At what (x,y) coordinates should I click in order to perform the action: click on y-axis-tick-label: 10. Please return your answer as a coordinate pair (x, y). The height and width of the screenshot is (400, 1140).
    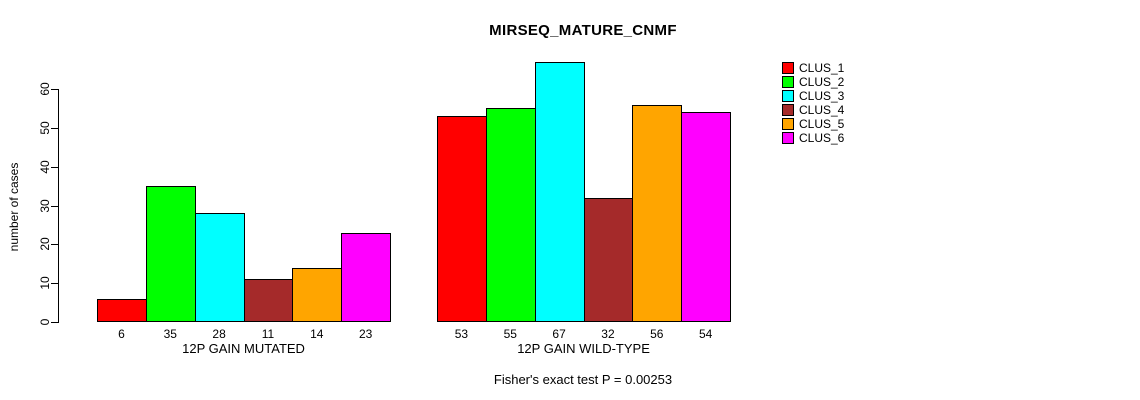
    Looking at the image, I should click on (45, 283).